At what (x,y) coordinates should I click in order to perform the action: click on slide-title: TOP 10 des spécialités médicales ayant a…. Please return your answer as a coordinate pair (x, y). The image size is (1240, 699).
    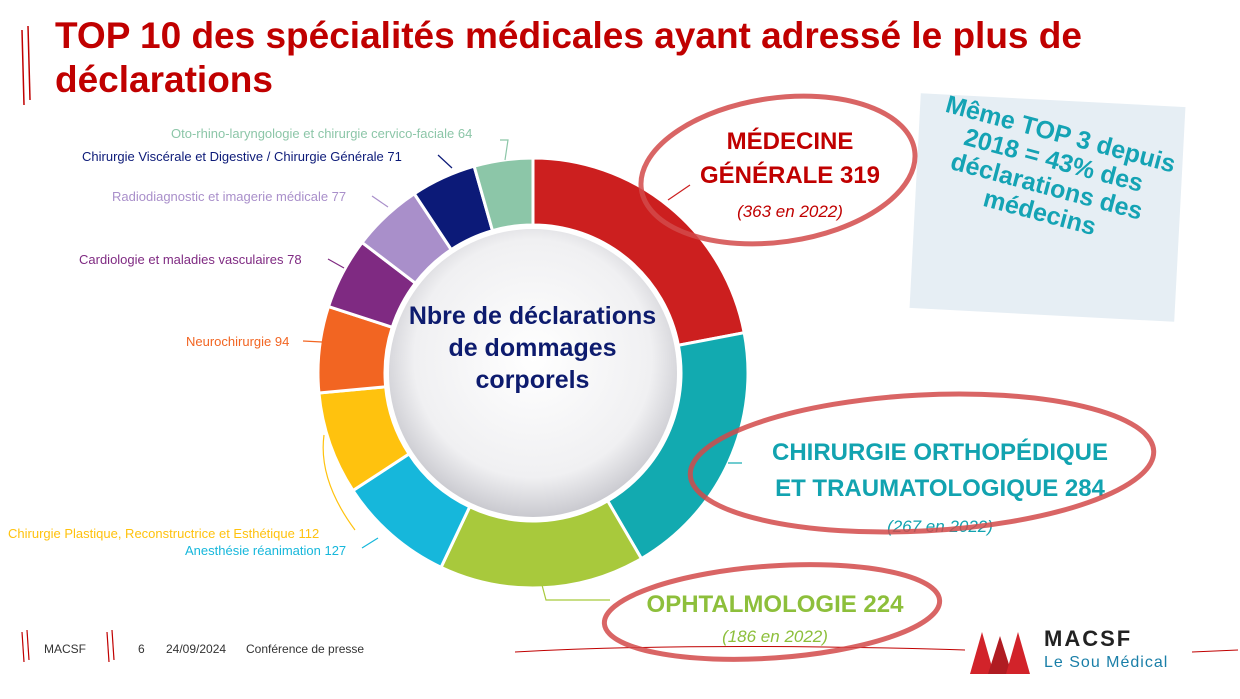
    Looking at the image, I should click on (568, 57).